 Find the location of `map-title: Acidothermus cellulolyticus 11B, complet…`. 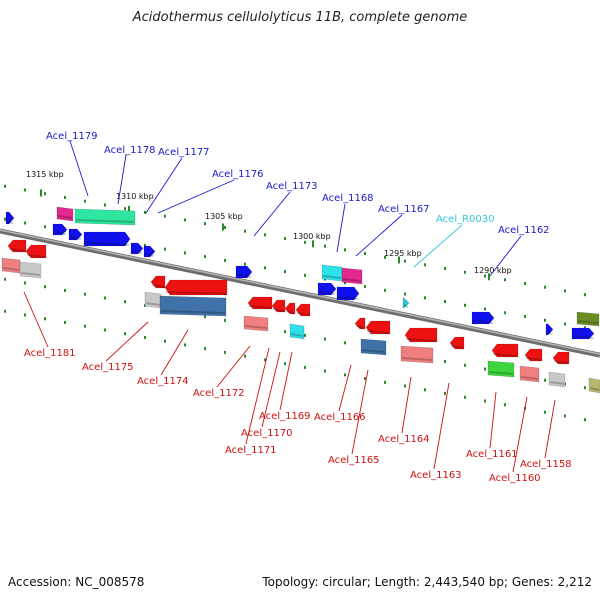

map-title: Acidothermus cellulolyticus 11B, complet… is located at coordinates (300, 17).